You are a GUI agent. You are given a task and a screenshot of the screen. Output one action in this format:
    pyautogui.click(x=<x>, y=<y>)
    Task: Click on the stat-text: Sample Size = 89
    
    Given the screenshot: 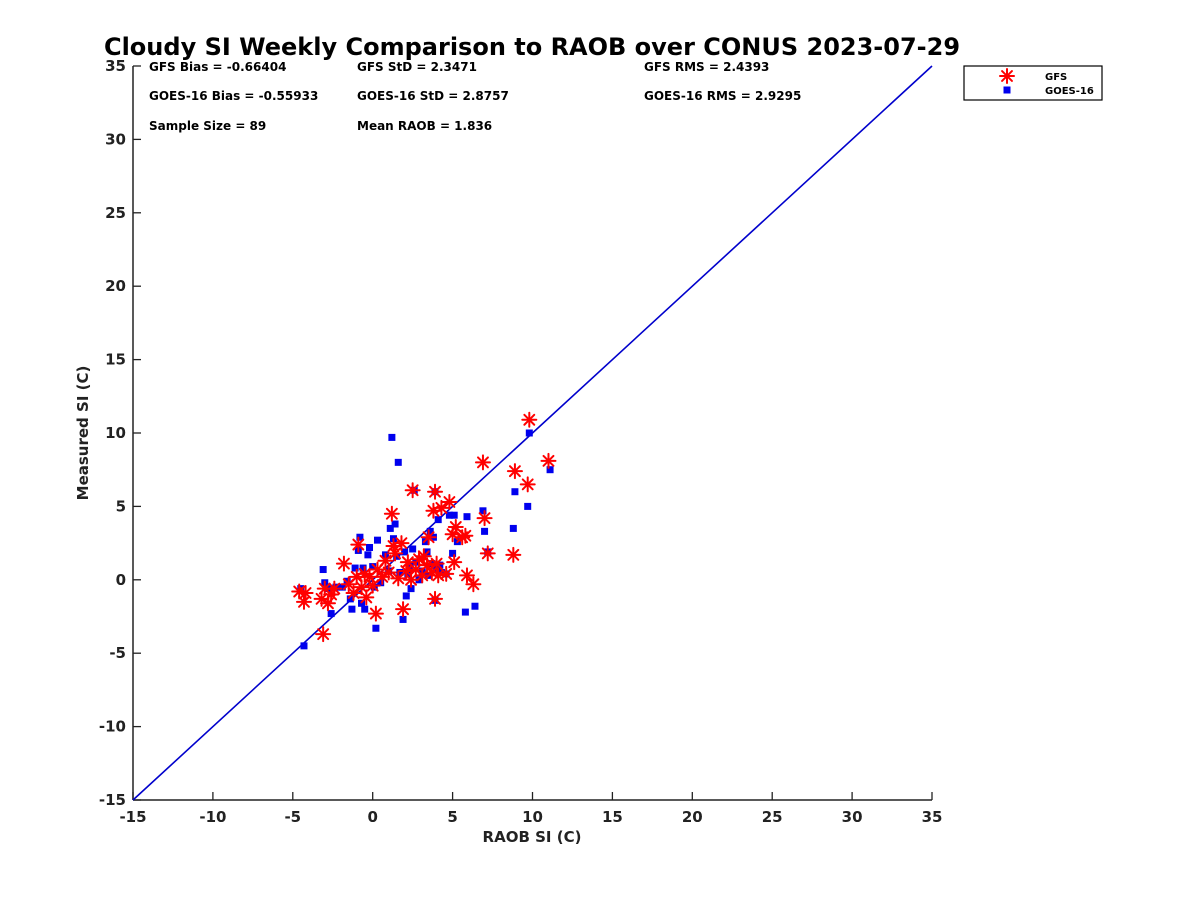 What is the action you would take?
    pyautogui.click(x=207, y=126)
    